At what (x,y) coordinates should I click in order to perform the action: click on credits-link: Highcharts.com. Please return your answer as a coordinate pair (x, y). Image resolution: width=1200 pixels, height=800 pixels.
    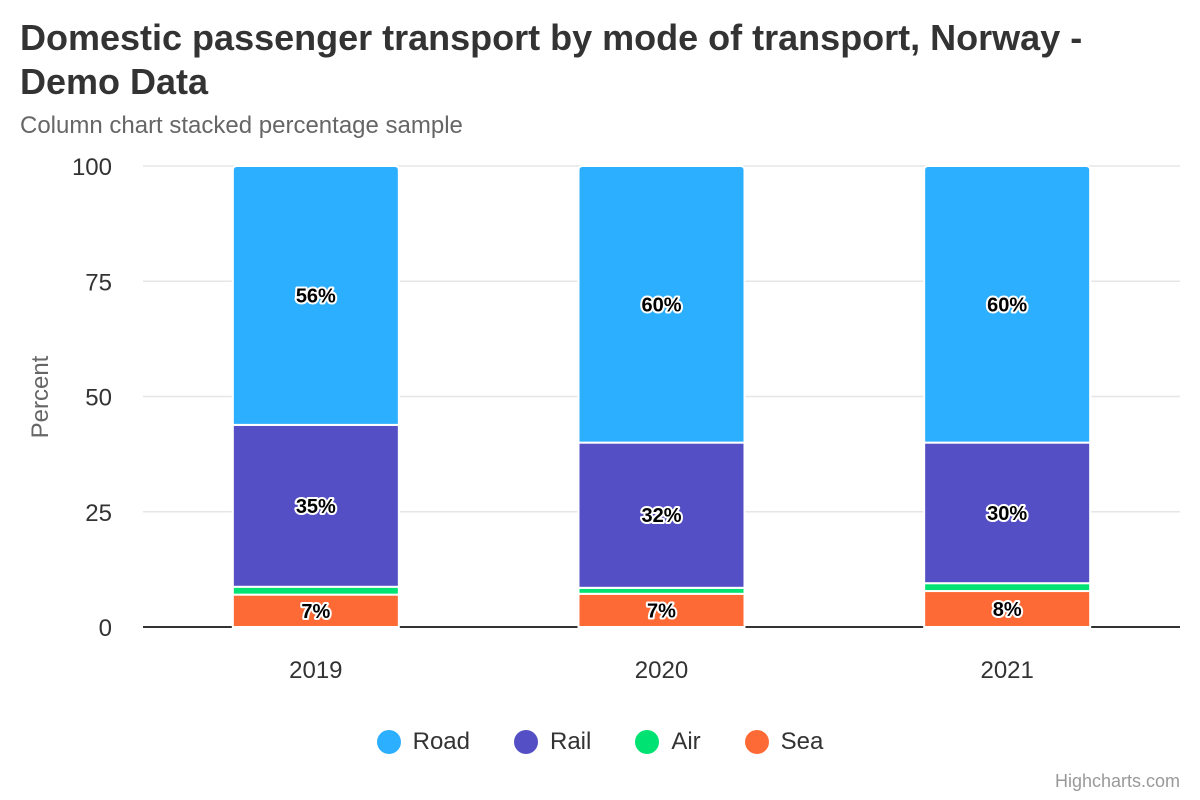
    Looking at the image, I should click on (1117, 781).